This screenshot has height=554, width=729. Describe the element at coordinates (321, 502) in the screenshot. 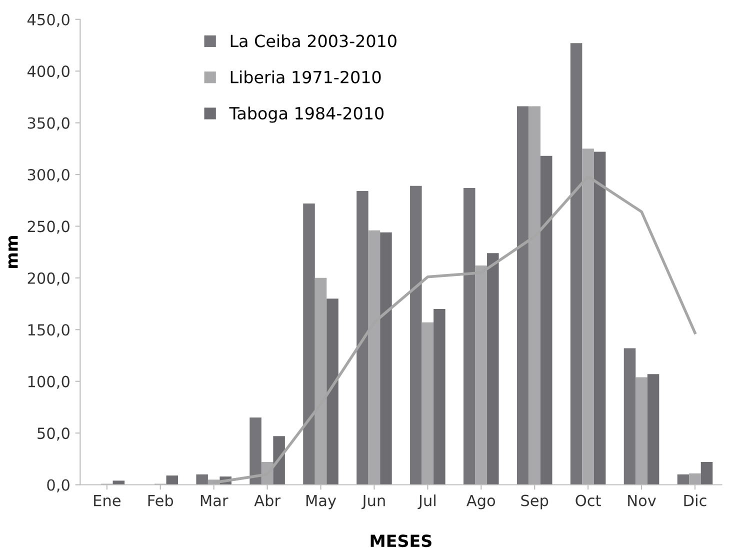

I see `x-tick-label: May` at that location.